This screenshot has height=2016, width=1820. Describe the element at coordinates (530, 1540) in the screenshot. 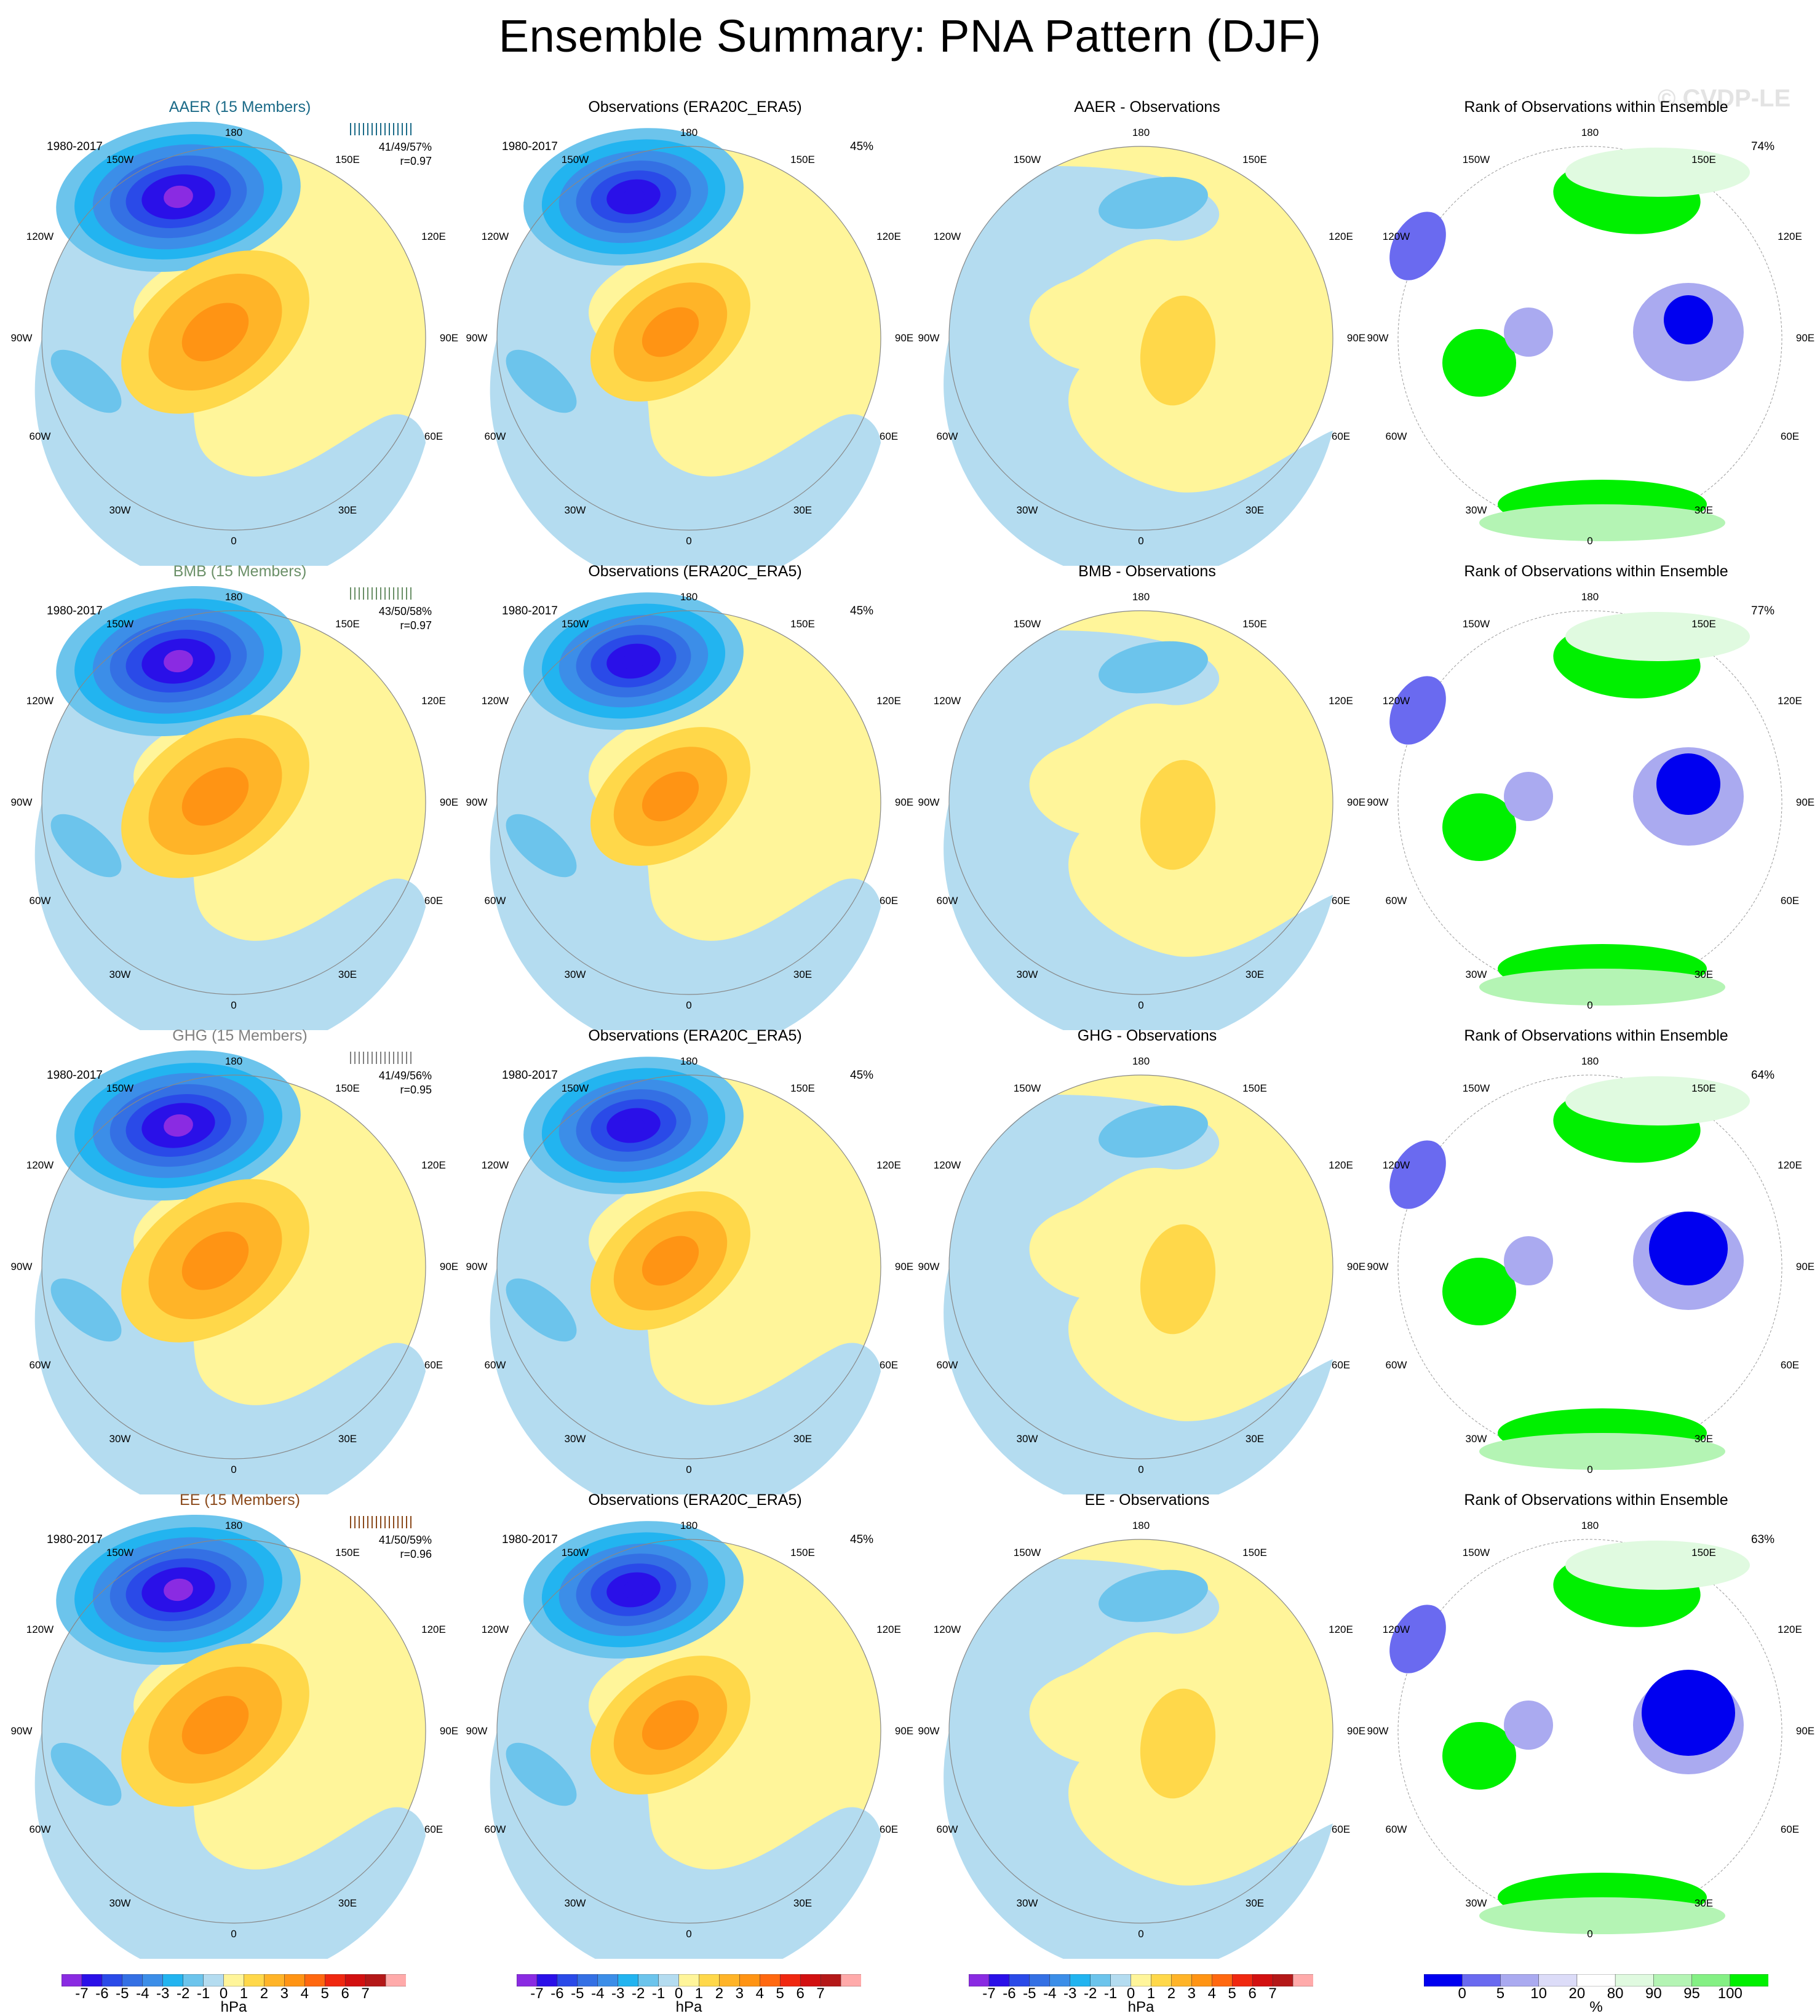

I see `period-label: 1980-2017` at that location.